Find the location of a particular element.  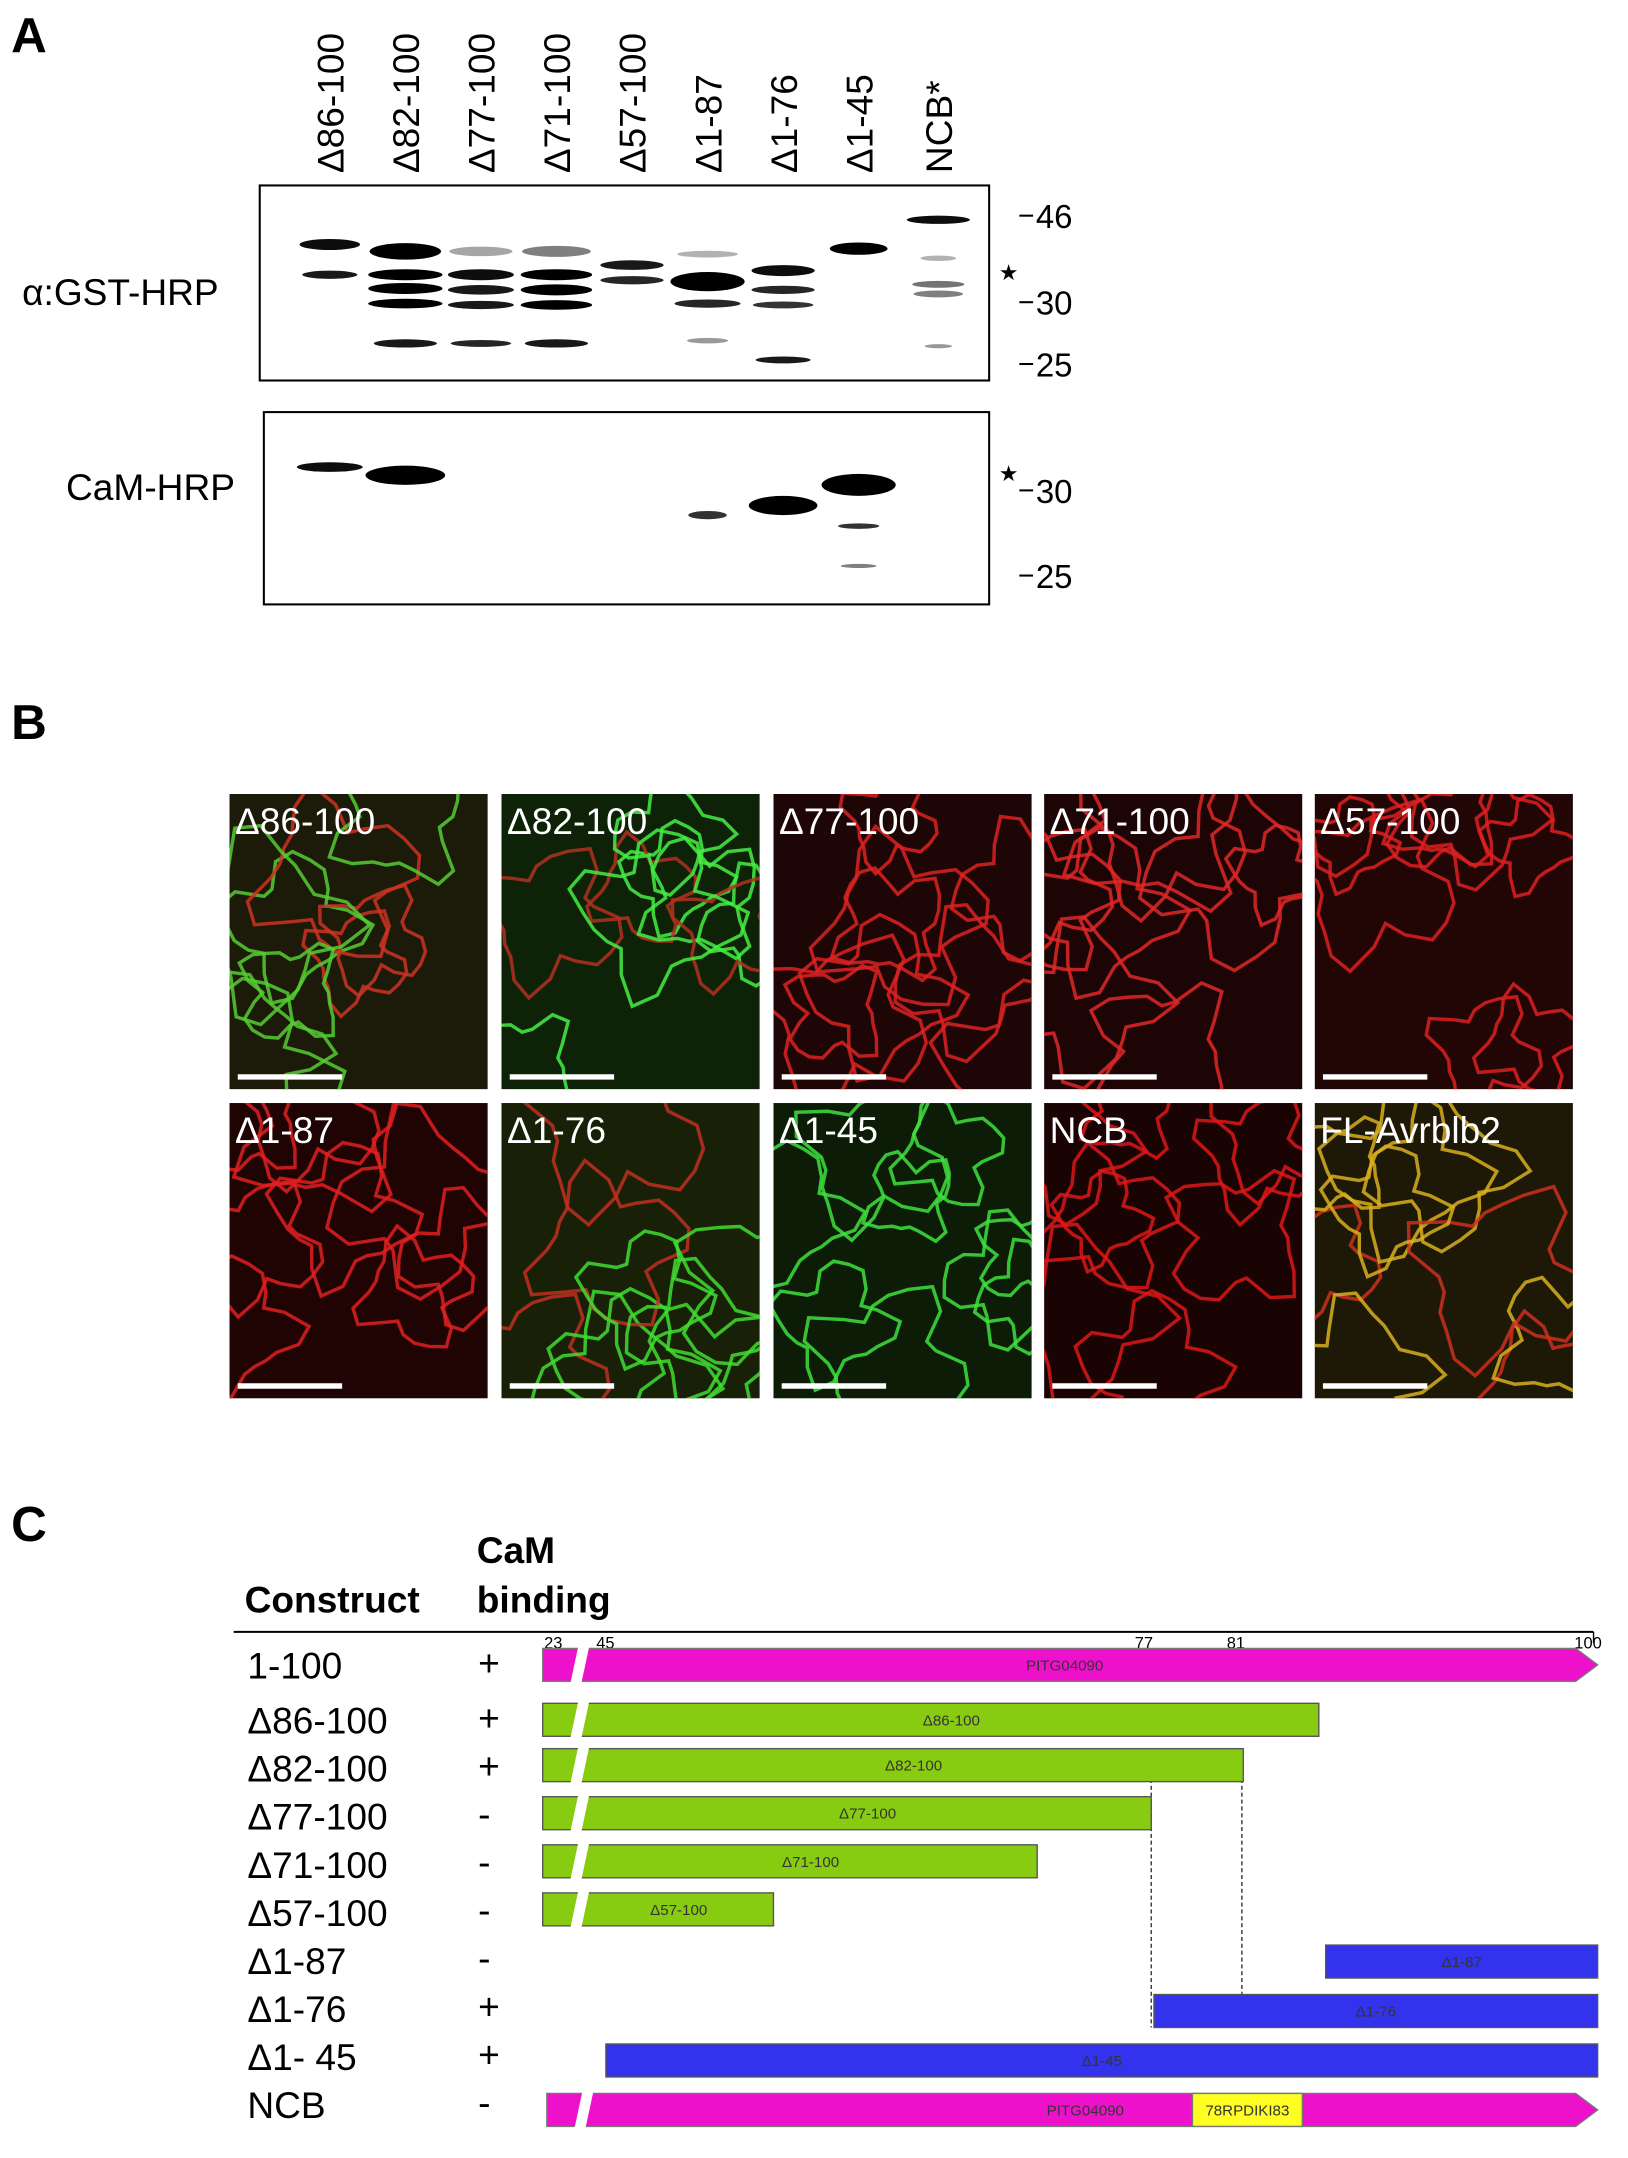

construct-name: 1-100 is located at coordinates (294, 1666).